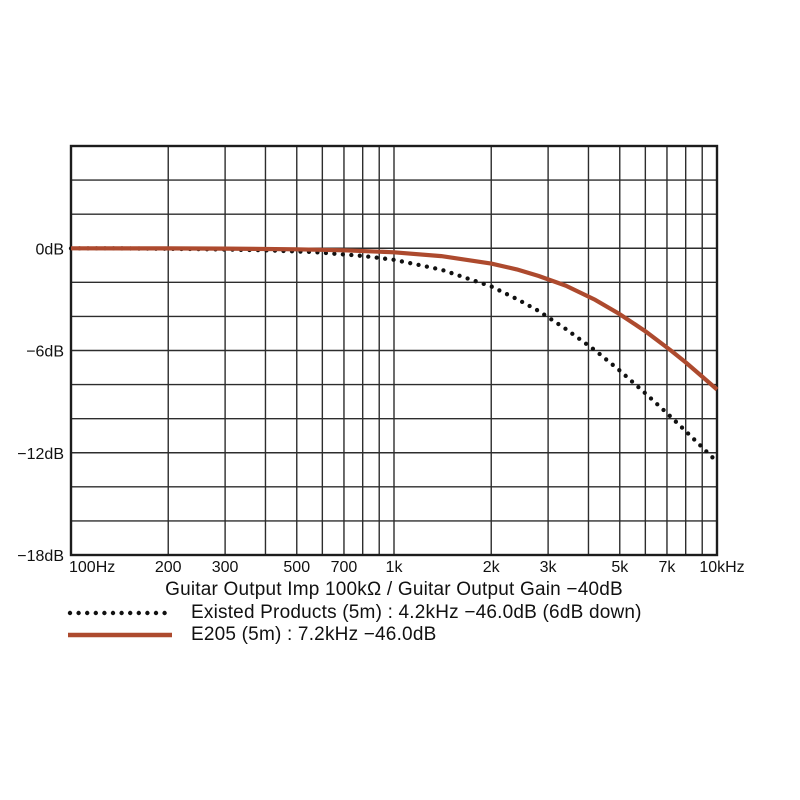  Describe the element at coordinates (168, 567) in the screenshot. I see `x-tick-label: 200` at that location.